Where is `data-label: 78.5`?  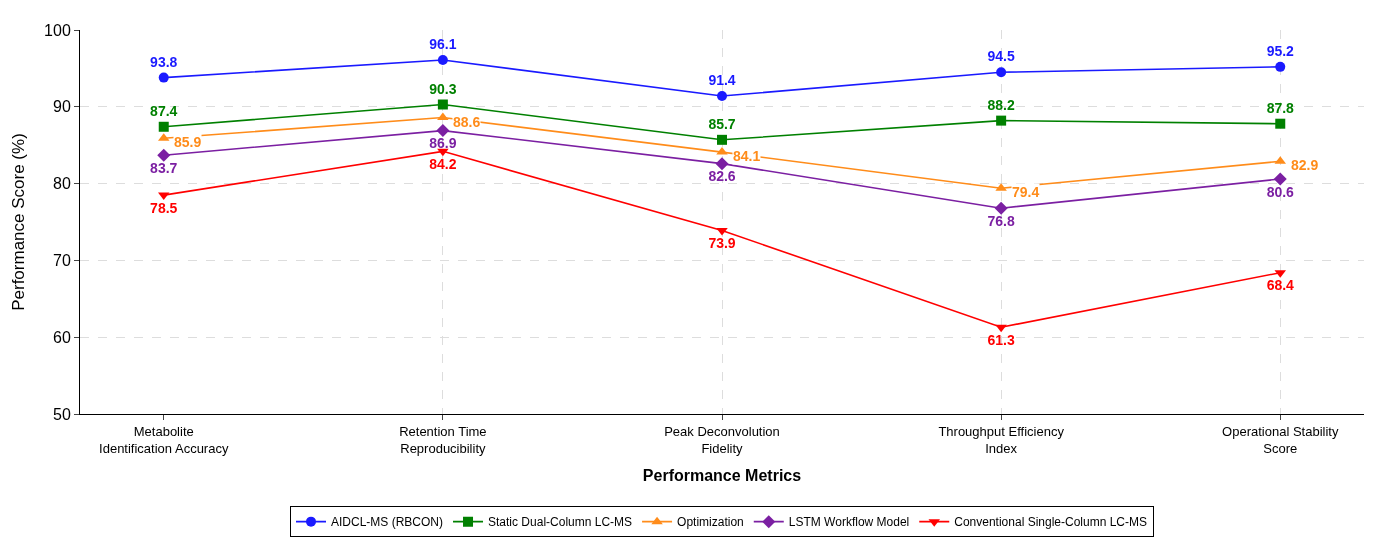 data-label: 78.5 is located at coordinates (164, 207).